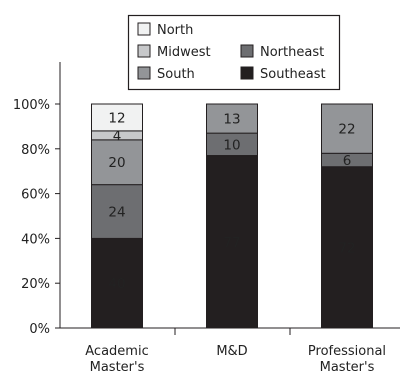 The width and height of the screenshot is (401, 376). I want to click on legend-label: Southeast, so click(293, 74).